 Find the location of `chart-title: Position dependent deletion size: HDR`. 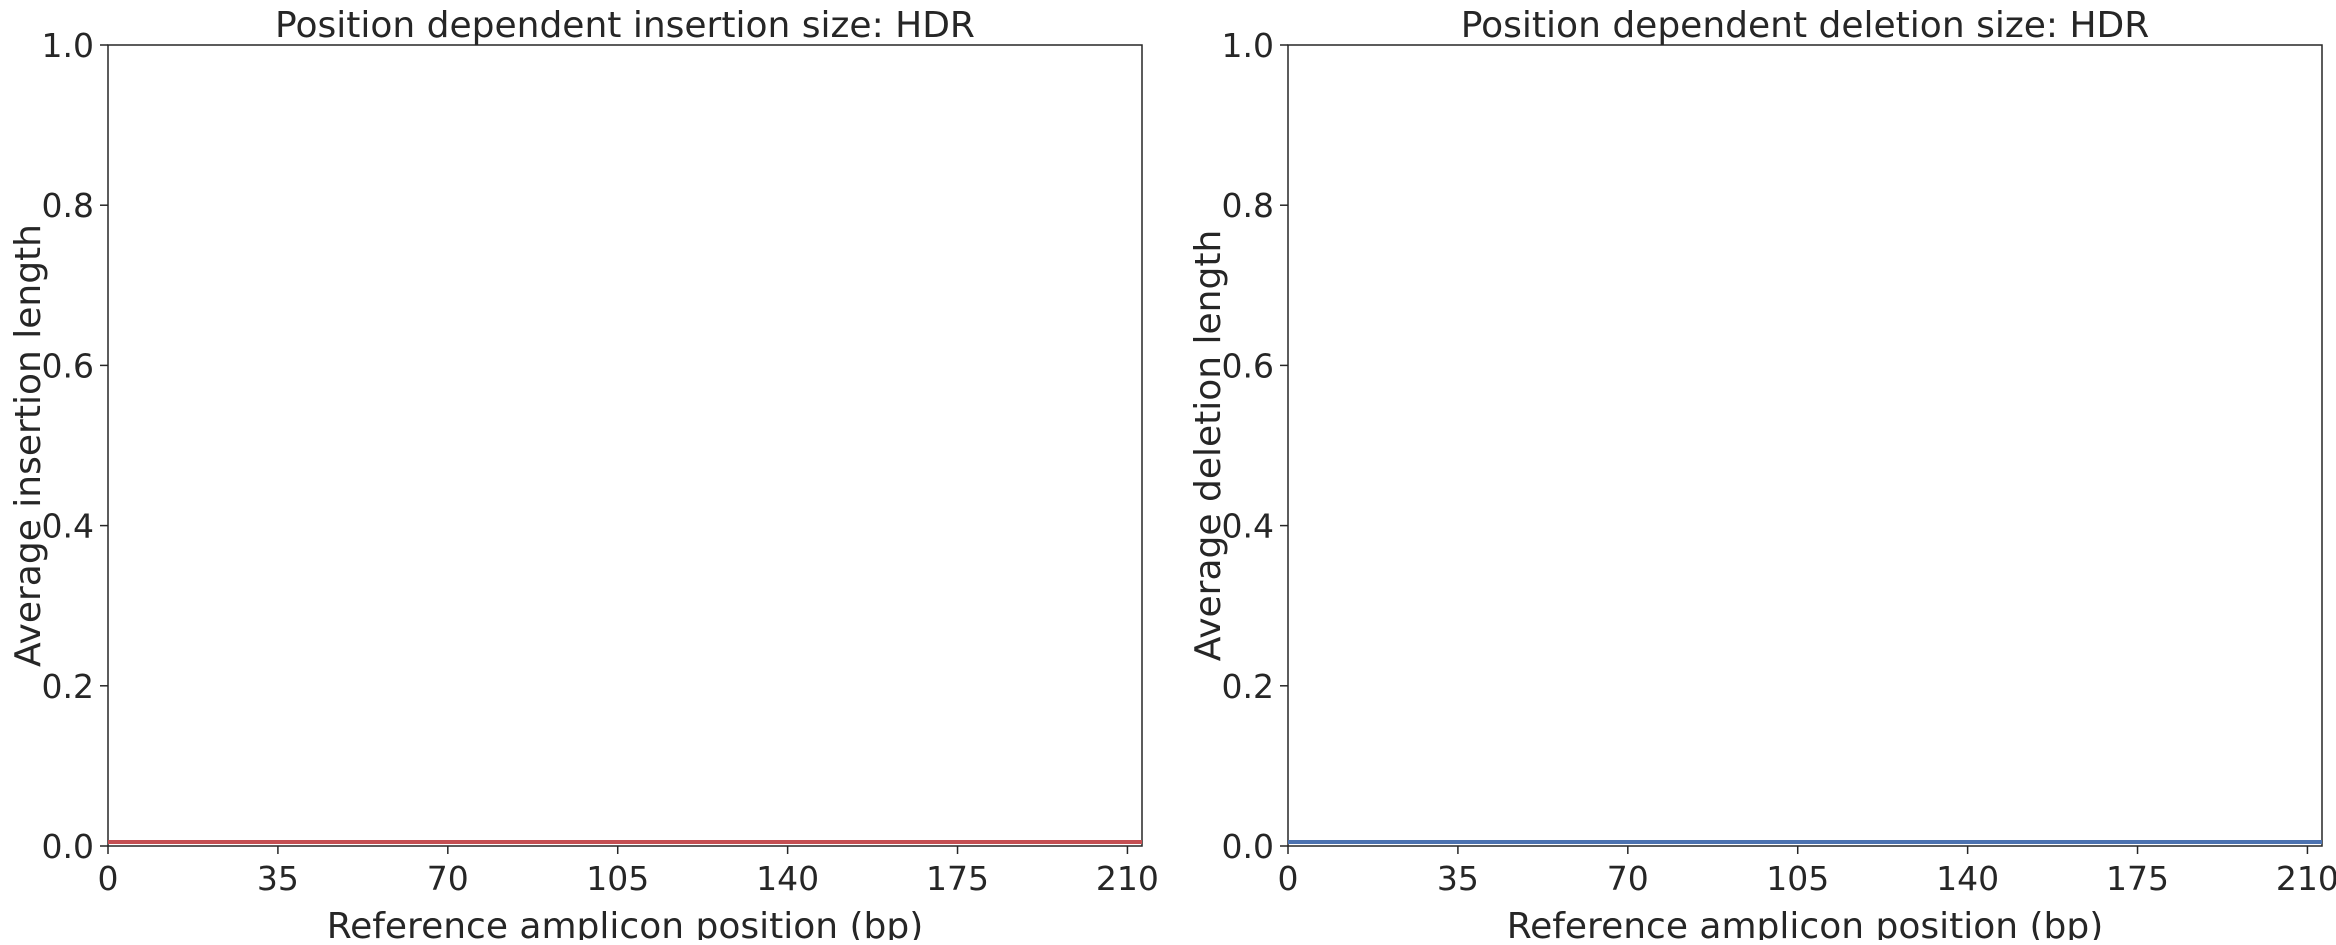

chart-title: Position dependent deletion size: HDR is located at coordinates (1805, 25).